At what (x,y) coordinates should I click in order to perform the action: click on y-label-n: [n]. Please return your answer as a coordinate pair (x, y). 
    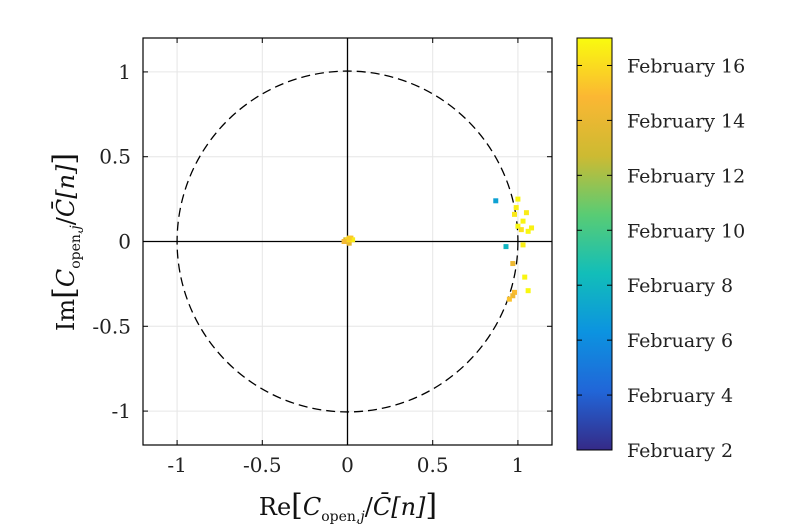
    Looking at the image, I should click on (66, 181).